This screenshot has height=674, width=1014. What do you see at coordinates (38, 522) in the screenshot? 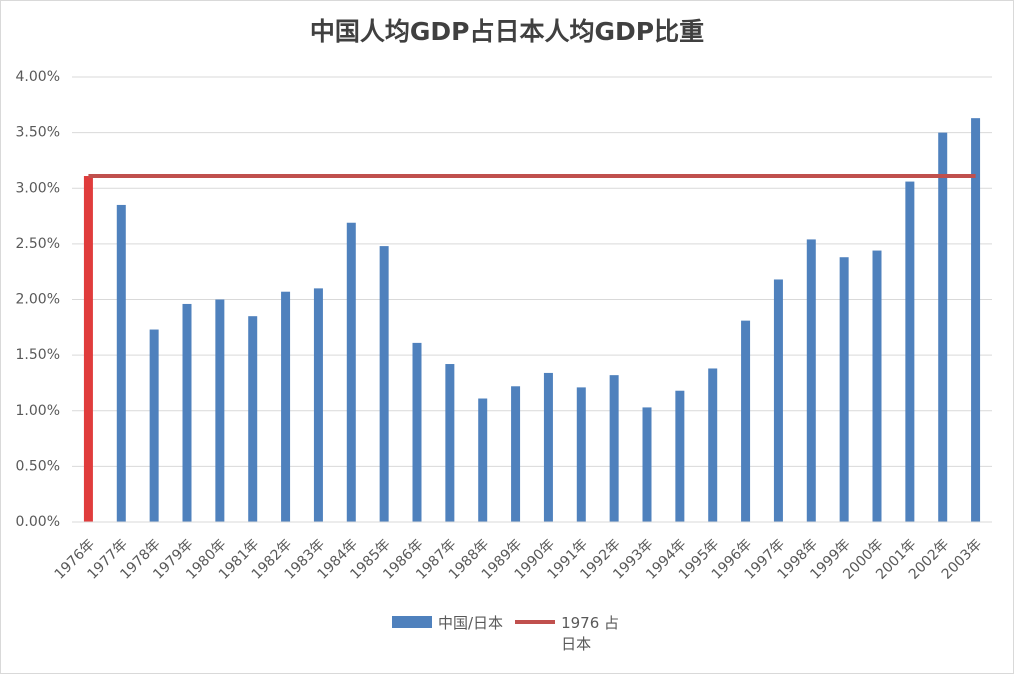
I see `y-tick-label: 0.00%` at bounding box center [38, 522].